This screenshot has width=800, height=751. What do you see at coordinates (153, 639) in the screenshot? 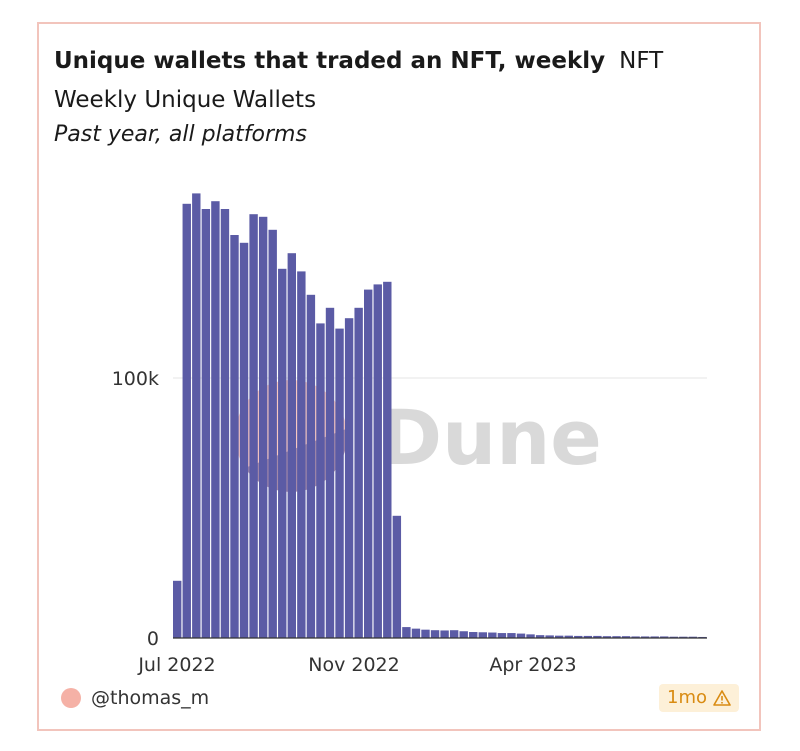
I see `y-tick-label: 0` at bounding box center [153, 639].